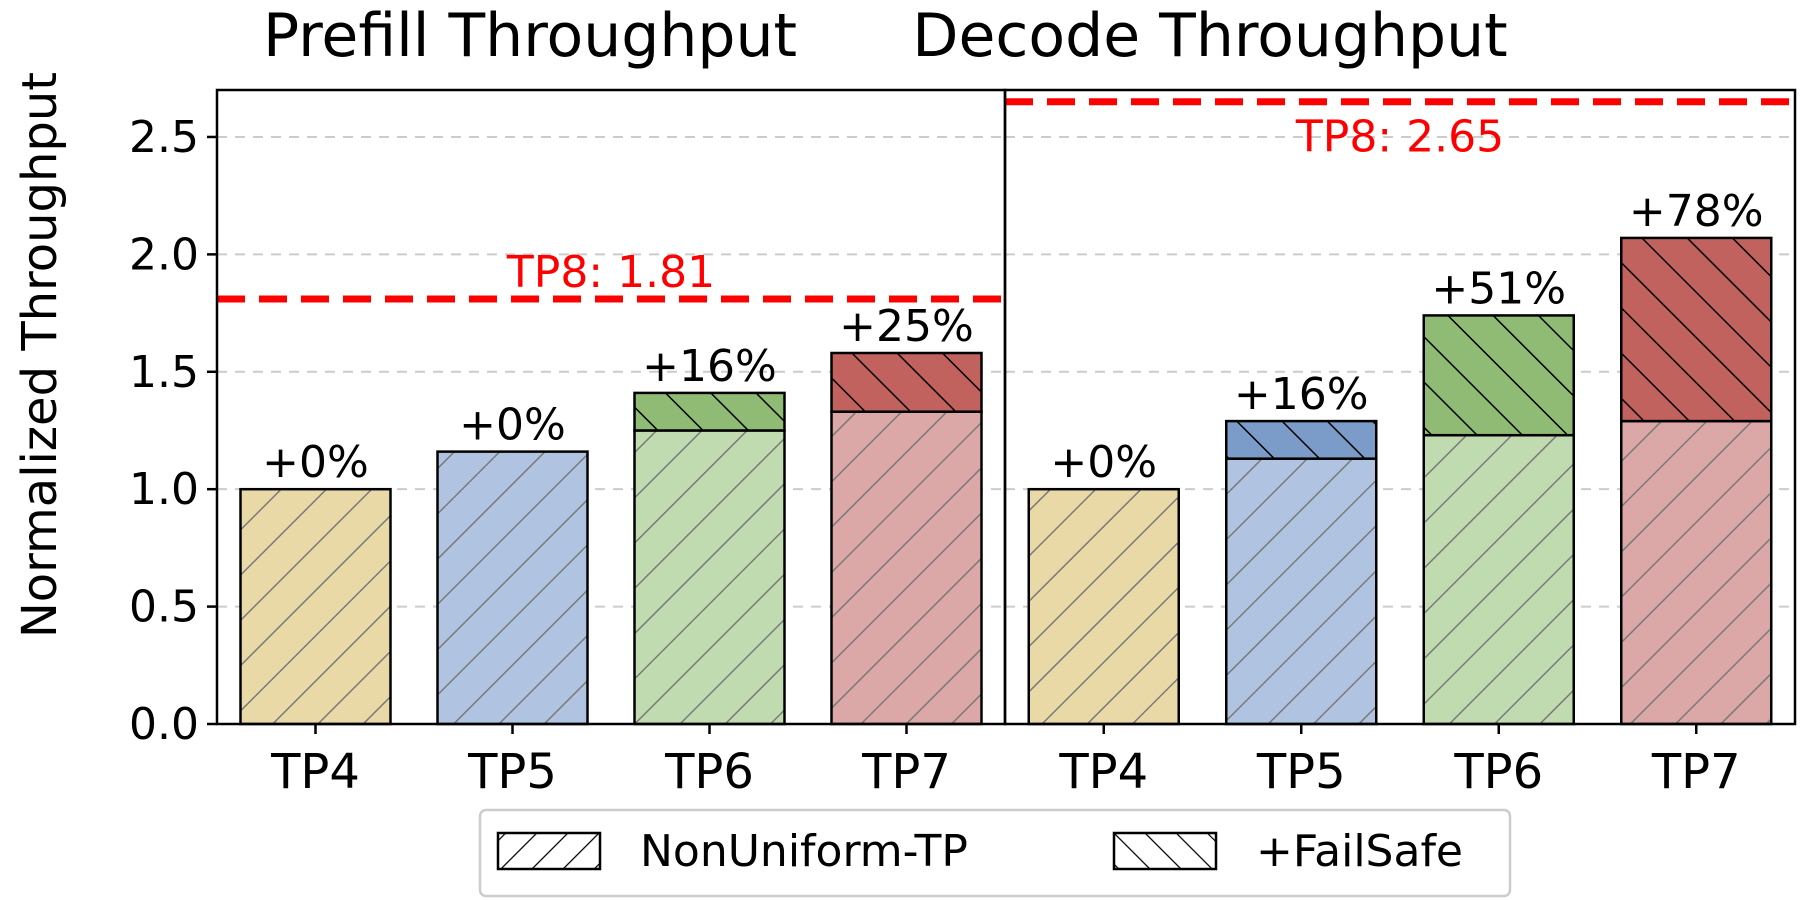 This screenshot has width=1800, height=900. What do you see at coordinates (1498, 288) in the screenshot?
I see `bar-value-label: +51%` at bounding box center [1498, 288].